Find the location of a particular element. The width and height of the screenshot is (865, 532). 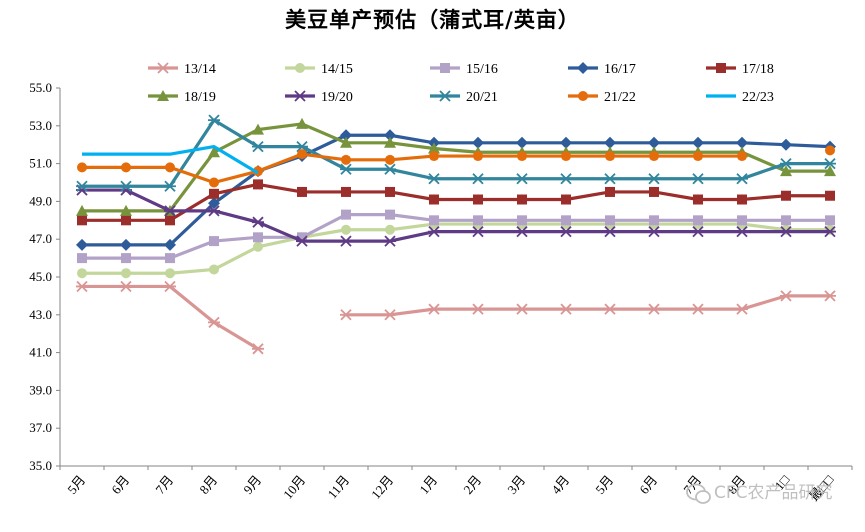

y-tick-label: 49.0 is located at coordinates (40, 200).